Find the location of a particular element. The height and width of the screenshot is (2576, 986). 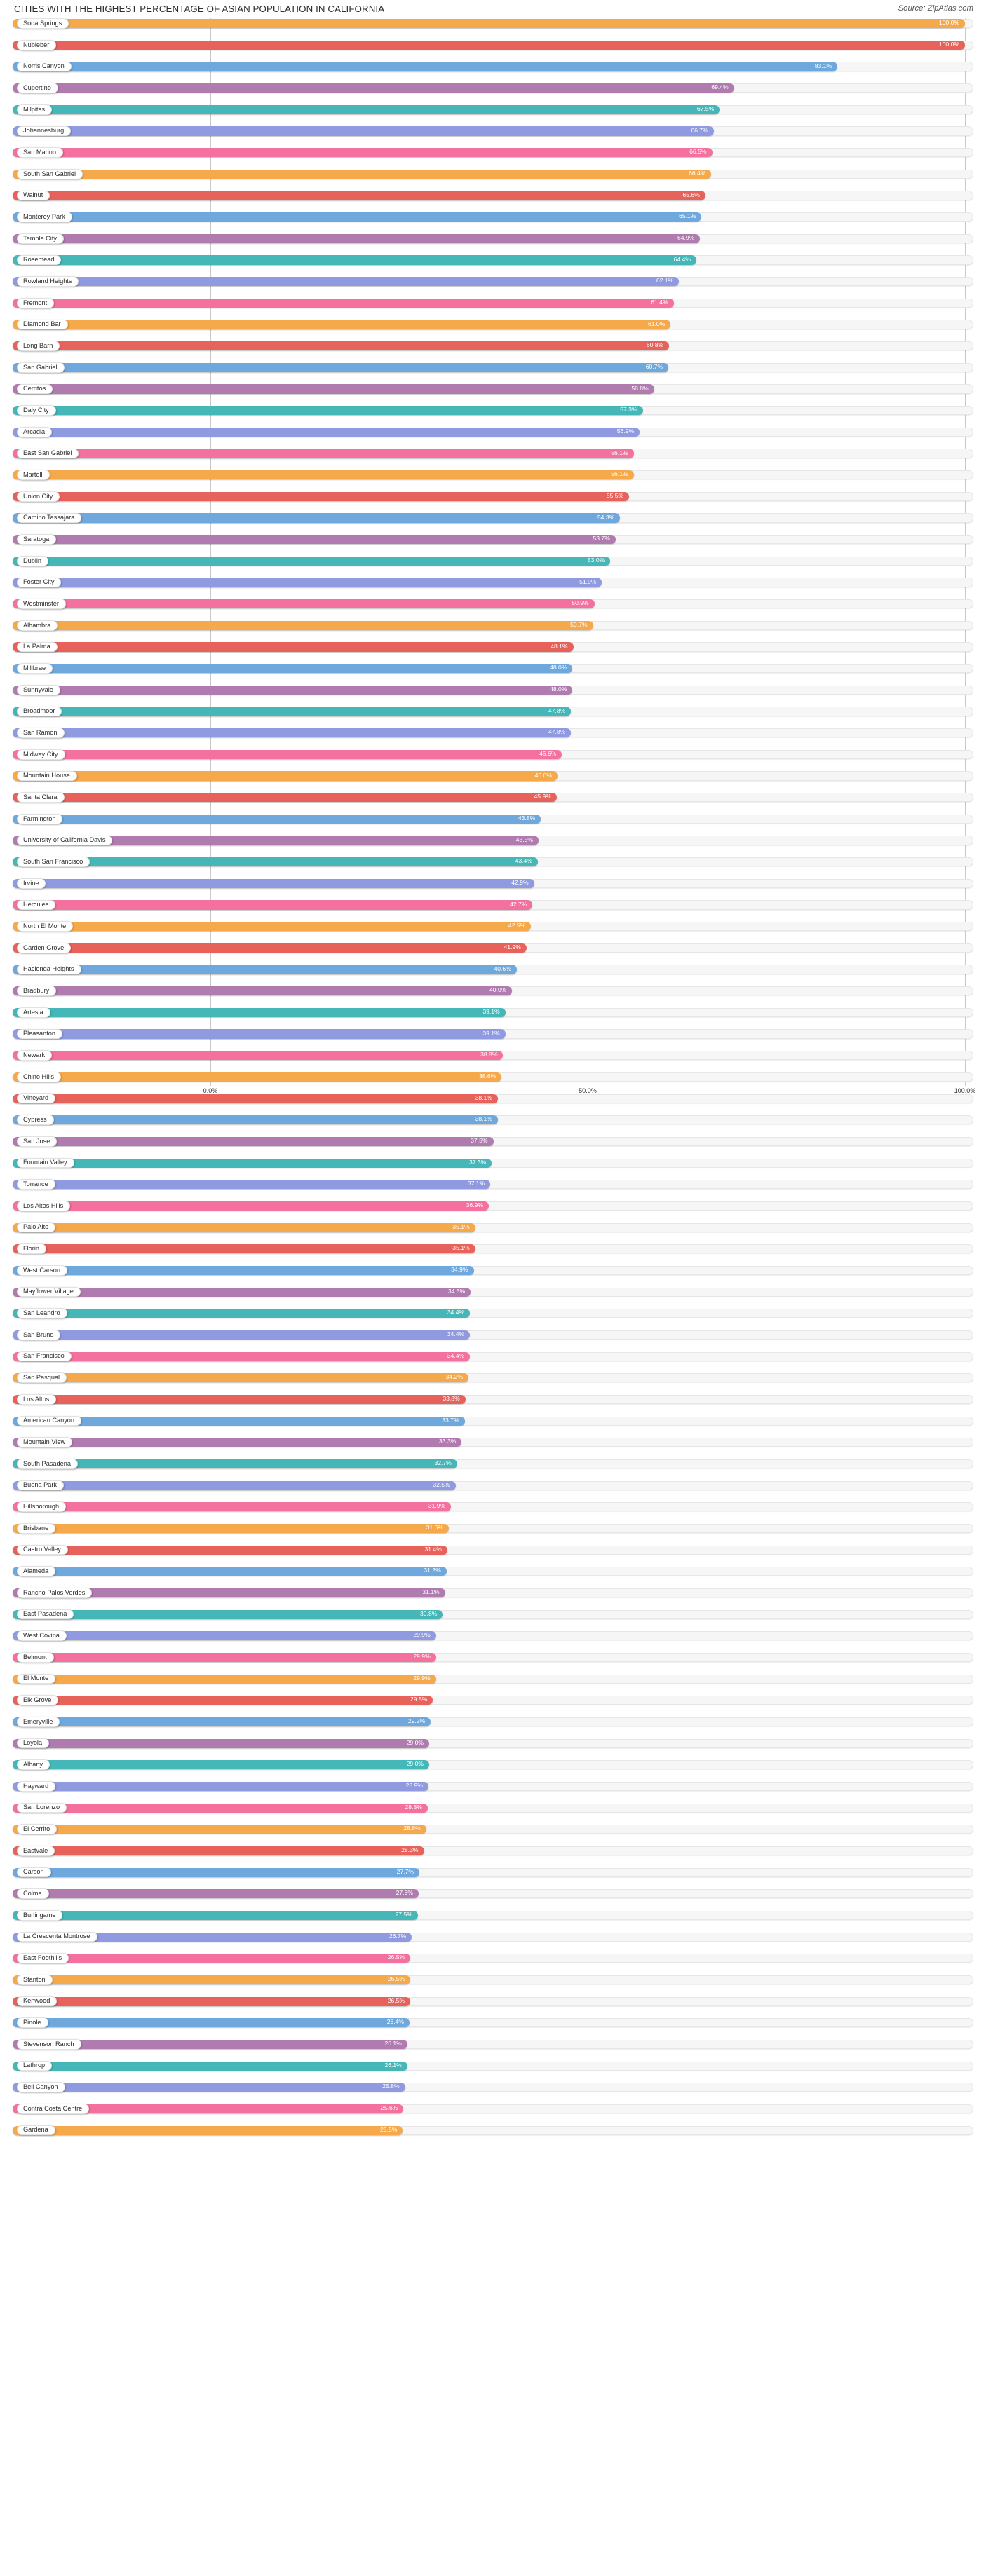

bar-row: Nubieber 100.0% is located at coordinates (493, 44).